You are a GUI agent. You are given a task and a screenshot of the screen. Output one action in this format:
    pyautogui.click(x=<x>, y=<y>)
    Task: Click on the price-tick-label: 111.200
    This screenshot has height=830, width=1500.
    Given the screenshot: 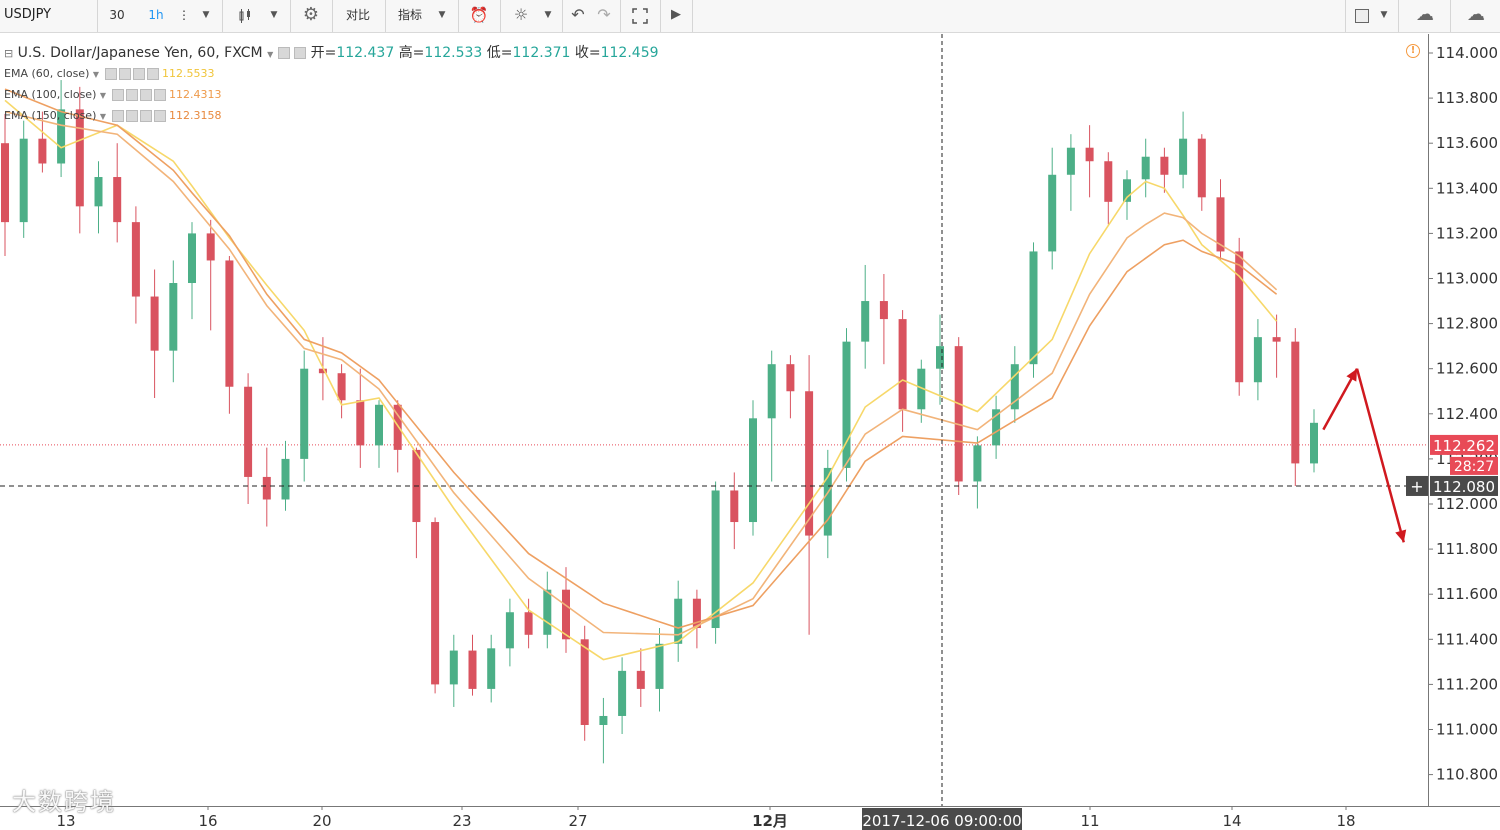 What is the action you would take?
    pyautogui.click(x=1467, y=684)
    